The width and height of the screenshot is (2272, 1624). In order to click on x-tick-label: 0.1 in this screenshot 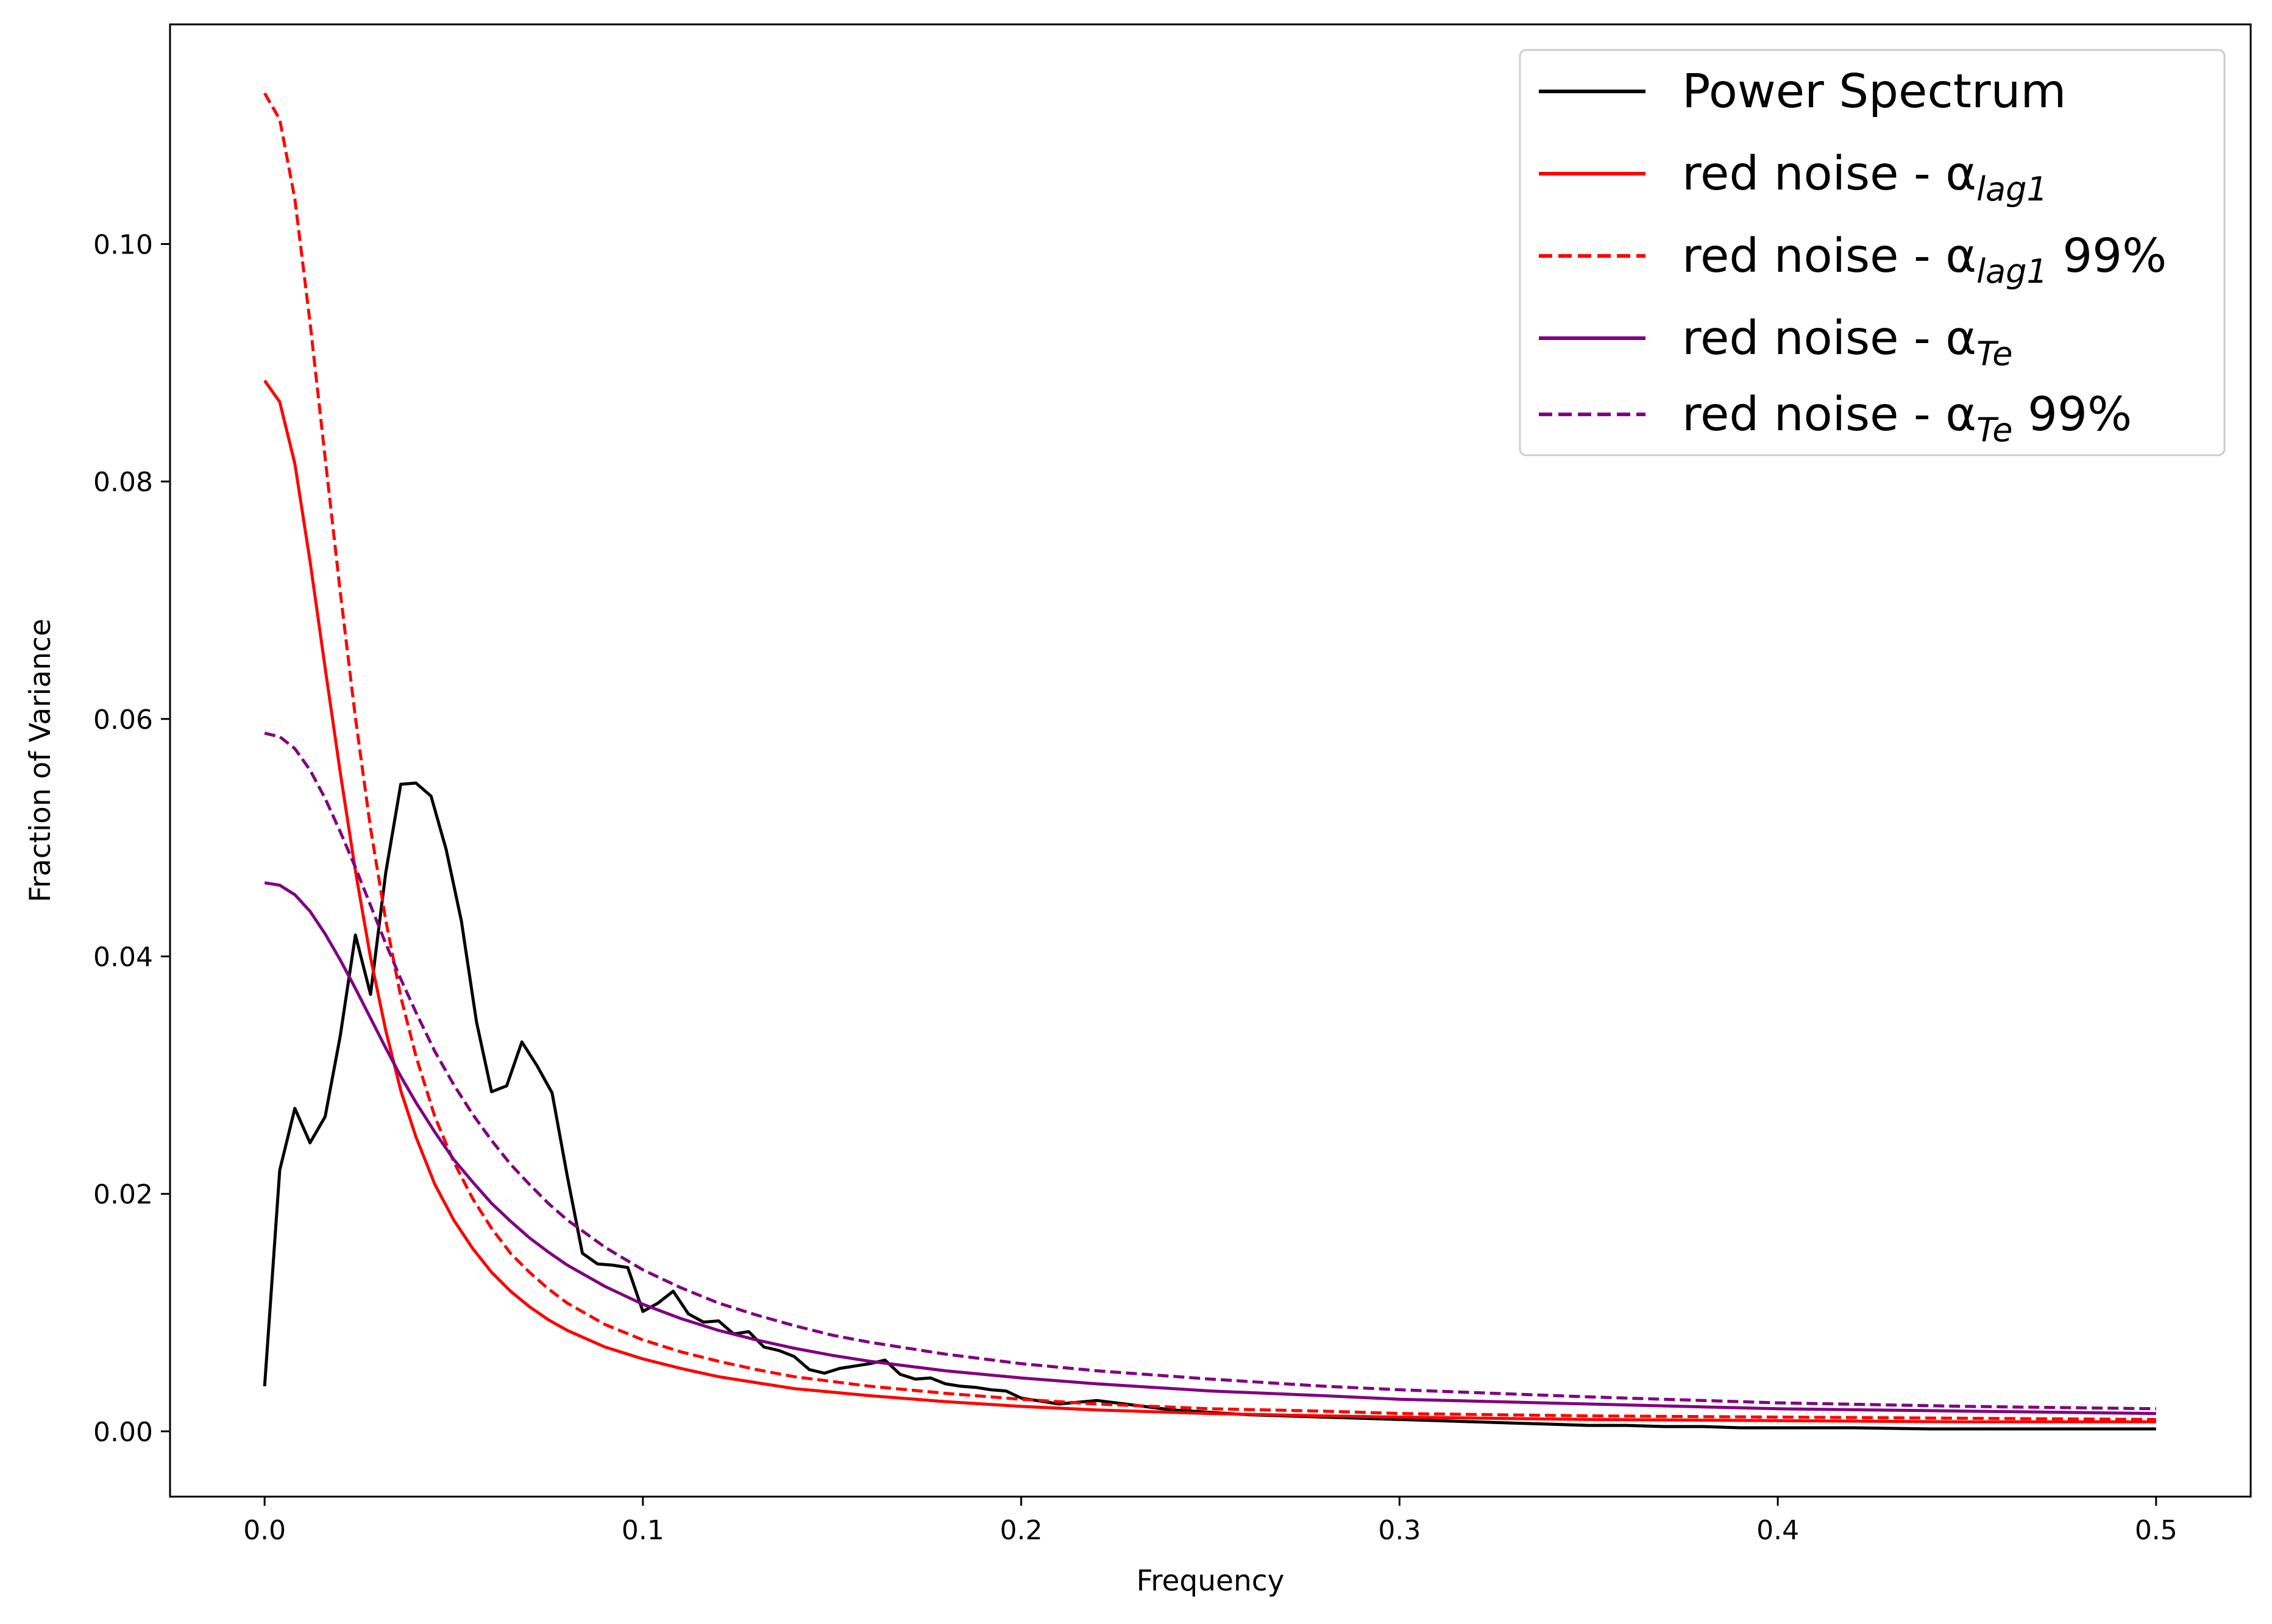, I will do `click(643, 1530)`.